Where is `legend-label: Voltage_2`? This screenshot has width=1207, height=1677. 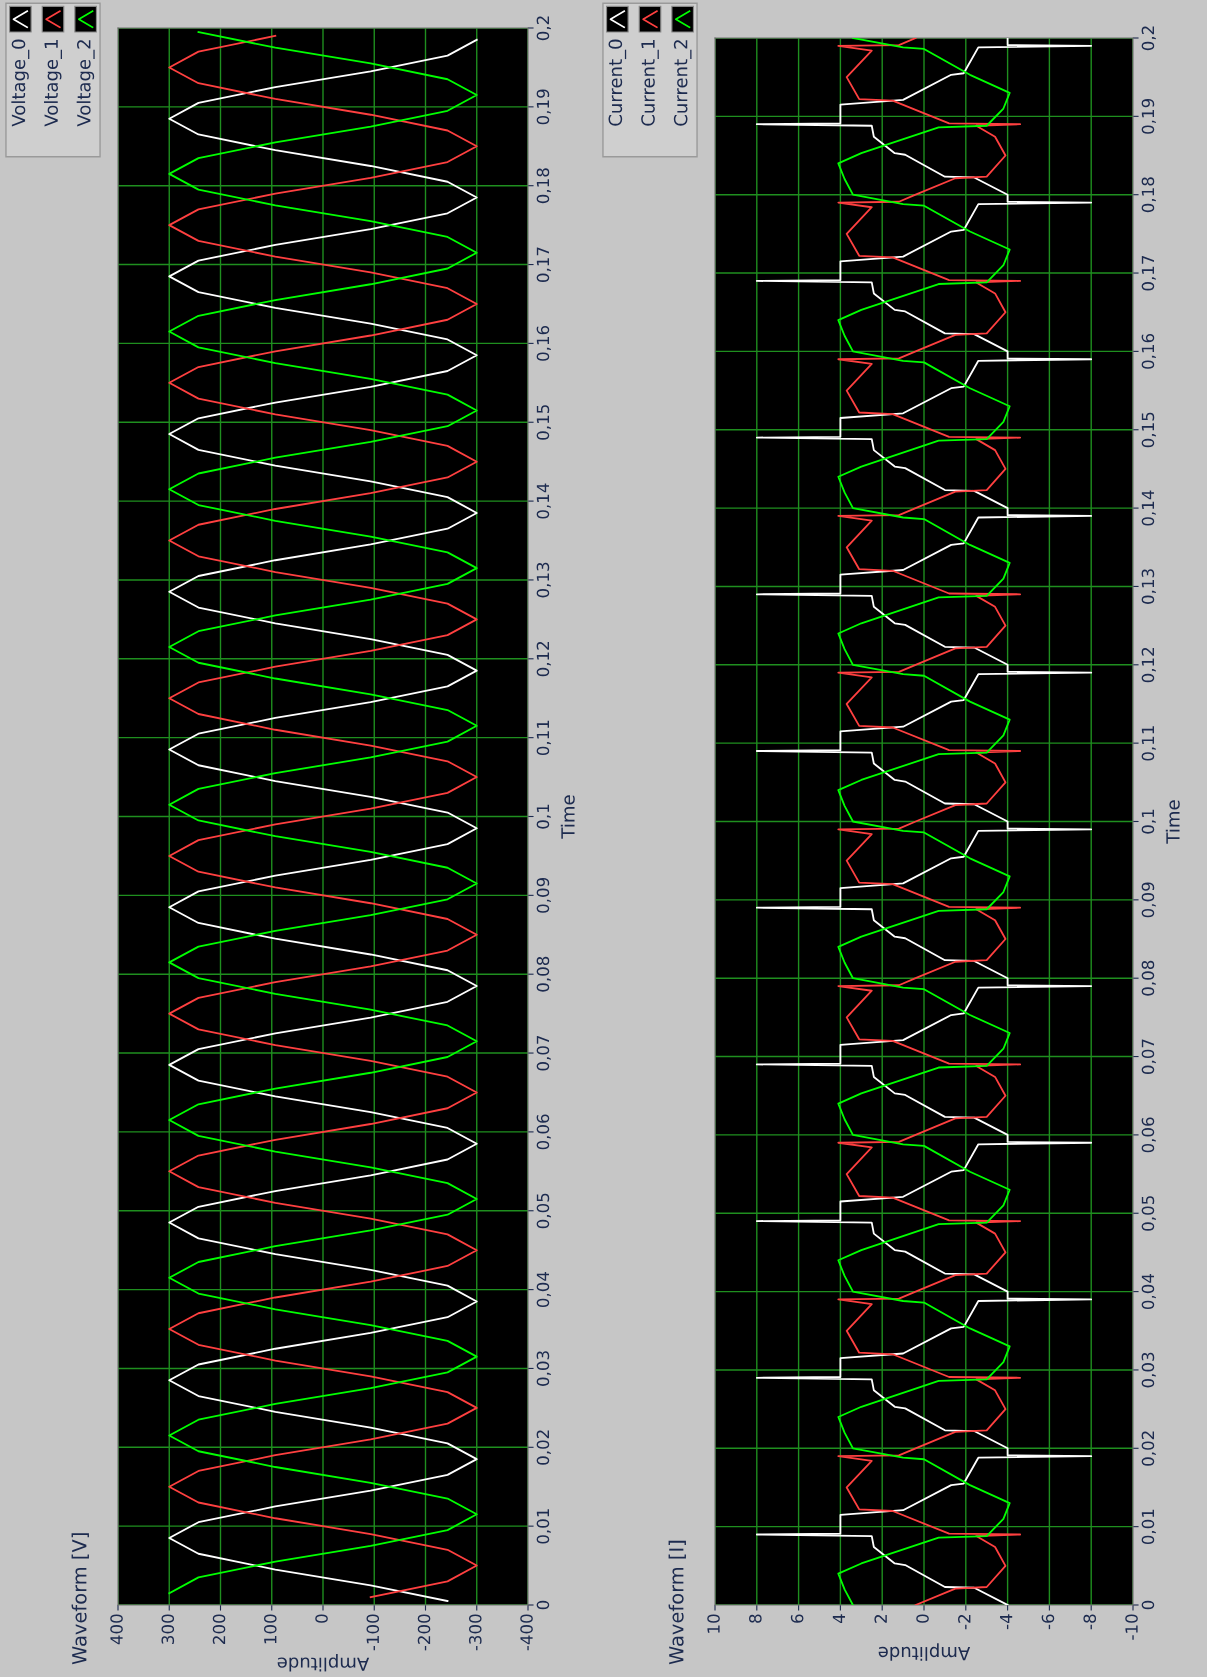
legend-label: Voltage_2 is located at coordinates (85, 83).